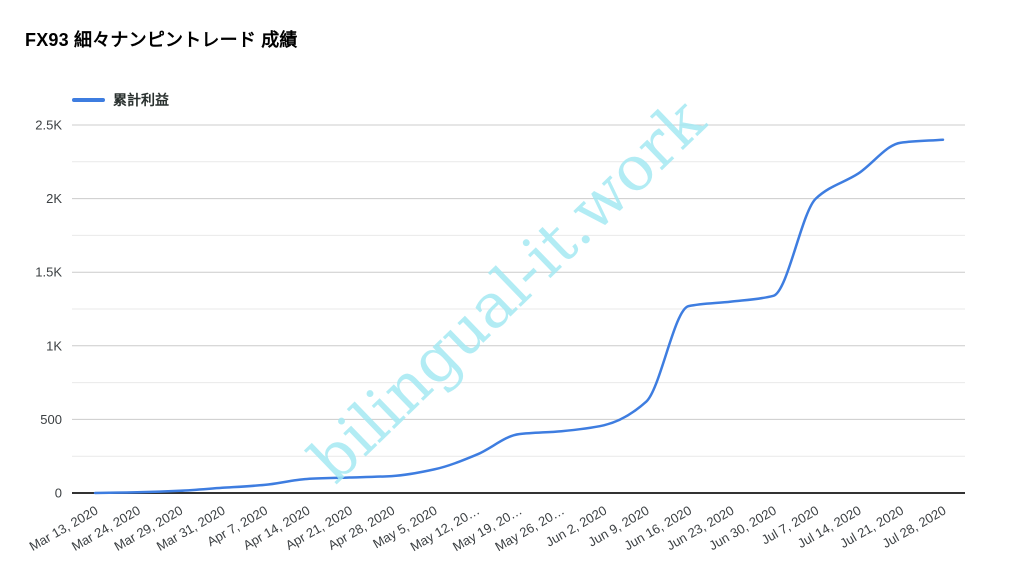  I want to click on y-axis-tick-label: 1.5K, so click(48, 272).